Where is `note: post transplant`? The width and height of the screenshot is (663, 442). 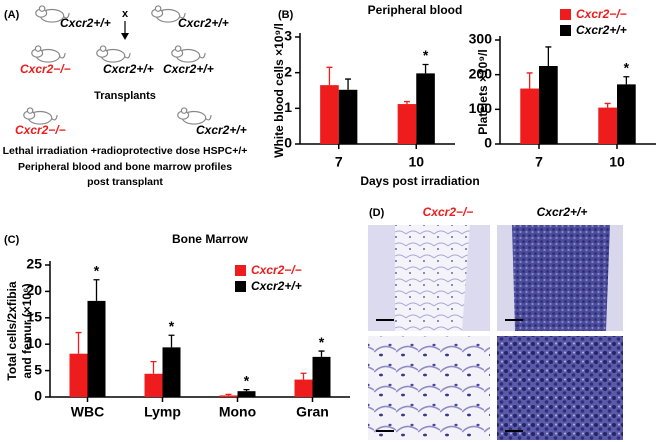
note: post transplant is located at coordinates (125, 182).